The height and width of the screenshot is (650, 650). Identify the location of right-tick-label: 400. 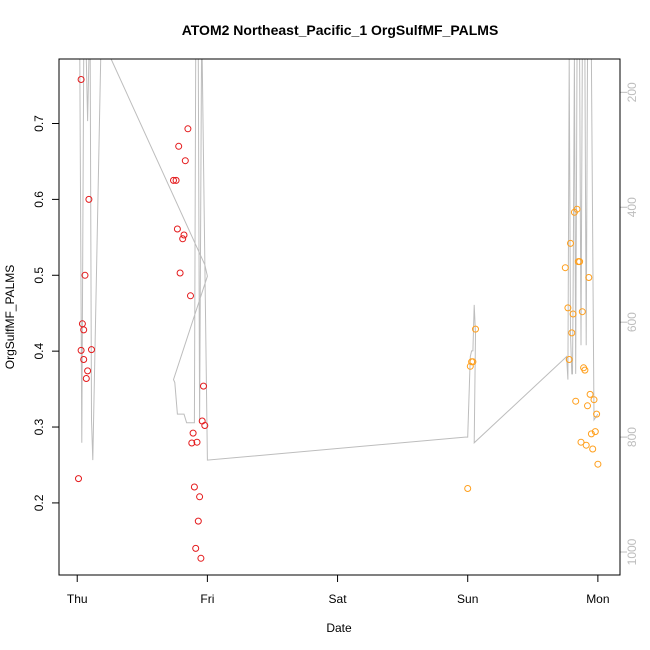
(632, 207).